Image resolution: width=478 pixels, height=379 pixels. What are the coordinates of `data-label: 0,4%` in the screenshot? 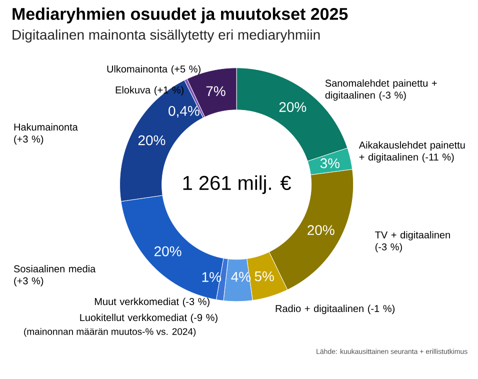 It's located at (184, 112).